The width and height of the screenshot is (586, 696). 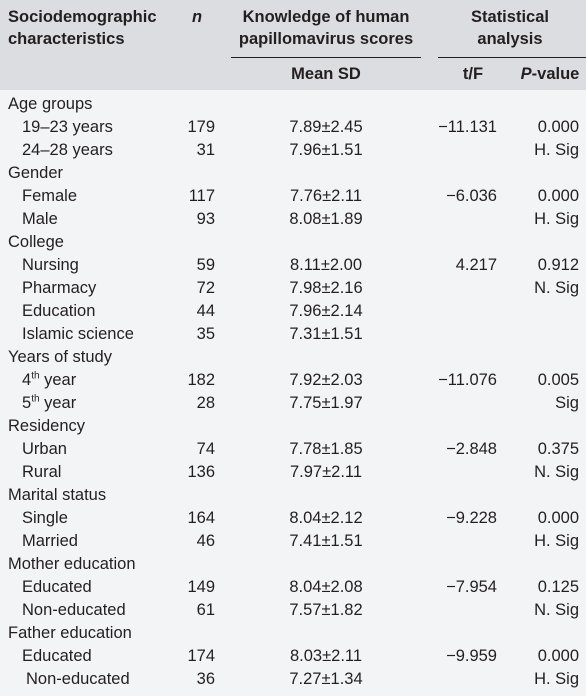 What do you see at coordinates (326, 518) in the screenshot?
I see `row-mean-sd: 8.04±2.12` at bounding box center [326, 518].